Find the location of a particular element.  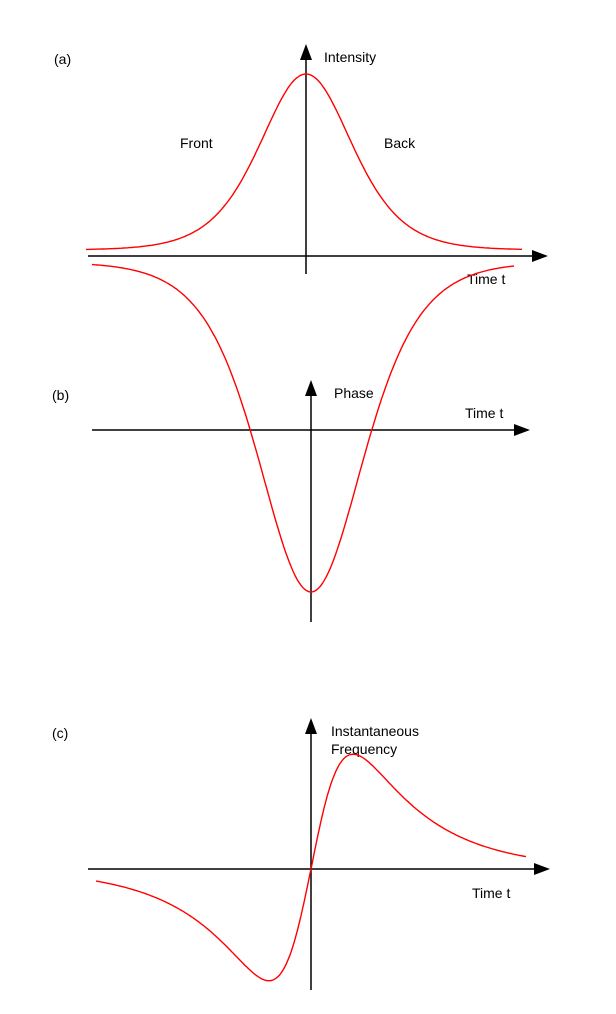

panel-b-y-axis-arrow is located at coordinates (311, 388).